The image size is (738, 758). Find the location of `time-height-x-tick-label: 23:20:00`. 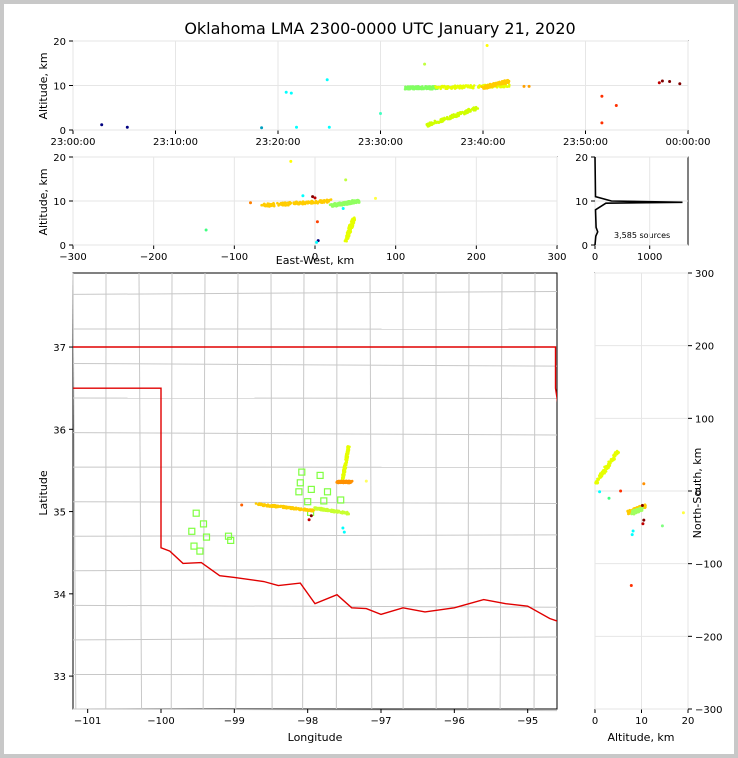

time-height-x-tick-label: 23:20:00 is located at coordinates (278, 142).